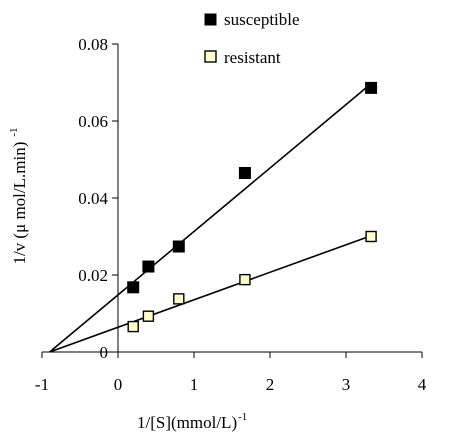 The height and width of the screenshot is (447, 462). Describe the element at coordinates (19, 203) in the screenshot. I see `y-axis-title-text: 1/v (μ mol/L.min)` at that location.